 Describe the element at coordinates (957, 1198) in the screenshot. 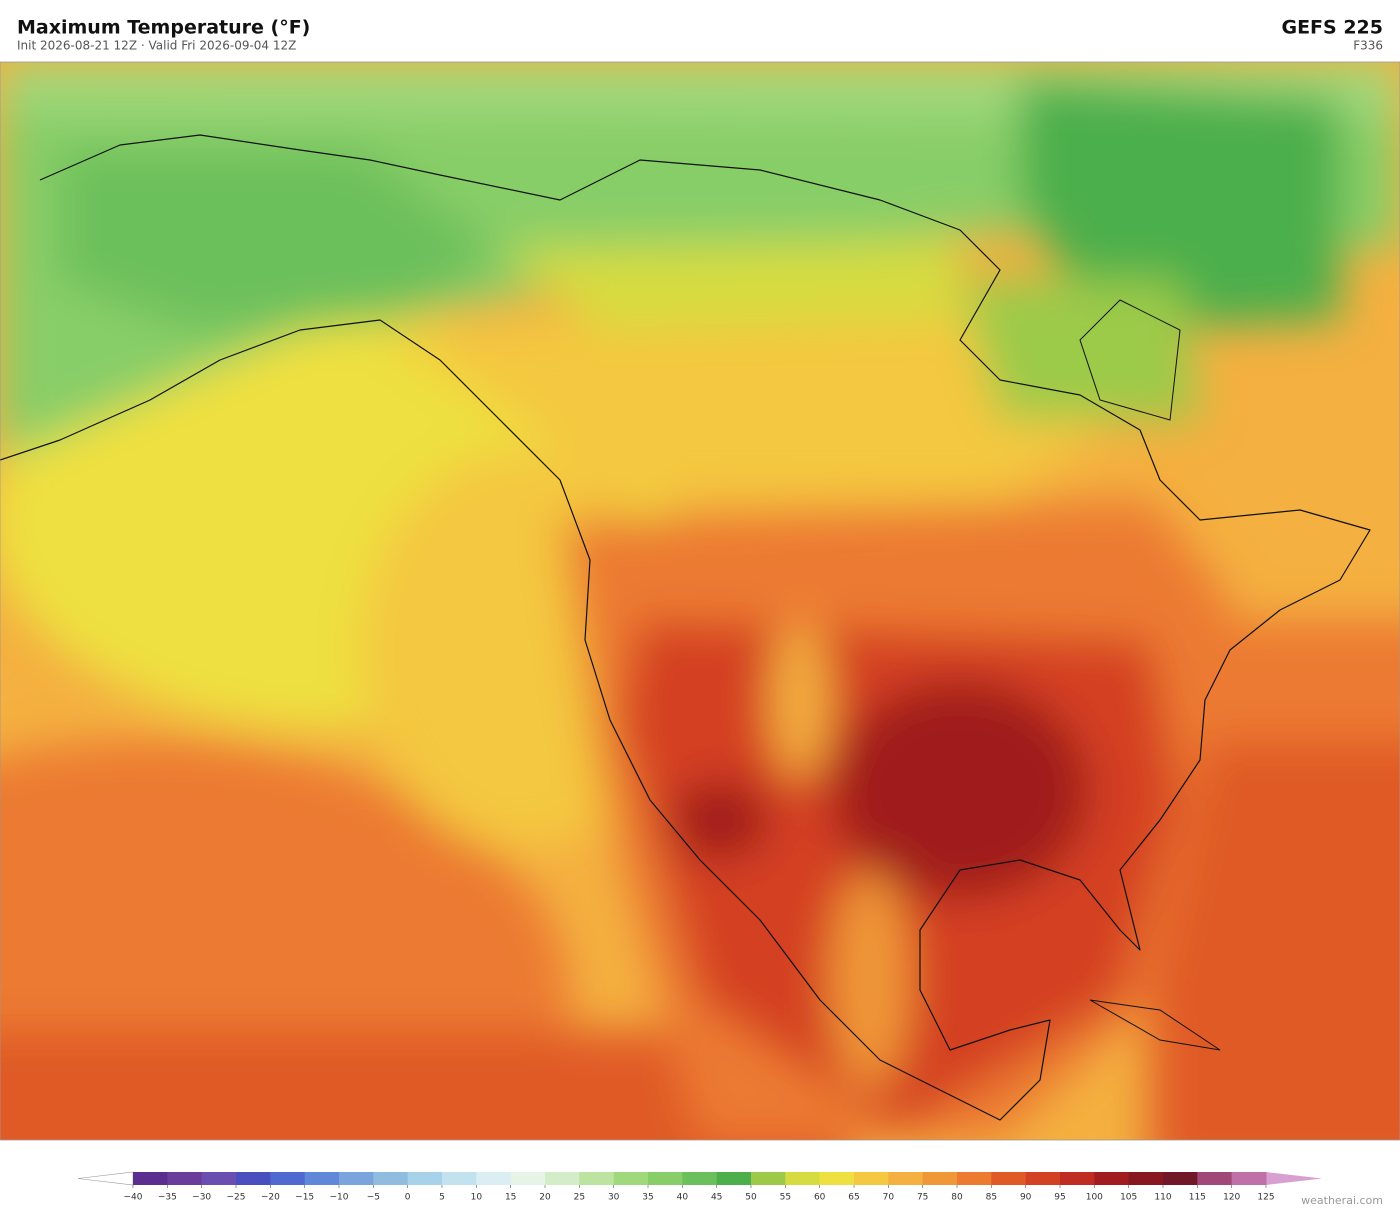

I see `colorbar-label: 80` at that location.